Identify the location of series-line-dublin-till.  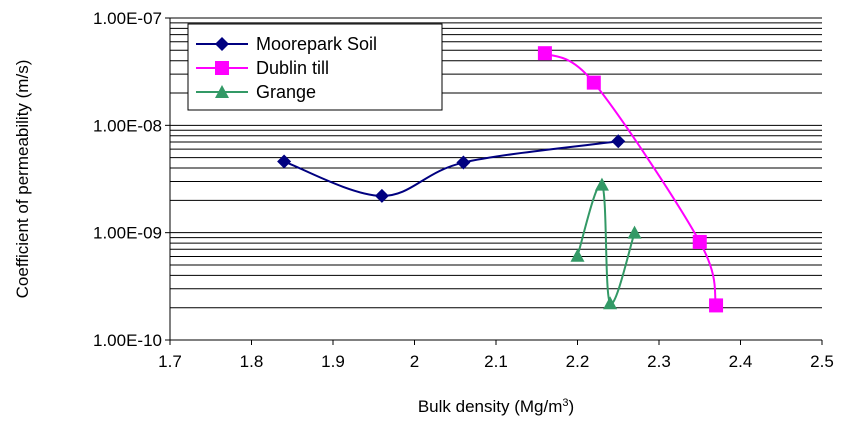
(631, 179).